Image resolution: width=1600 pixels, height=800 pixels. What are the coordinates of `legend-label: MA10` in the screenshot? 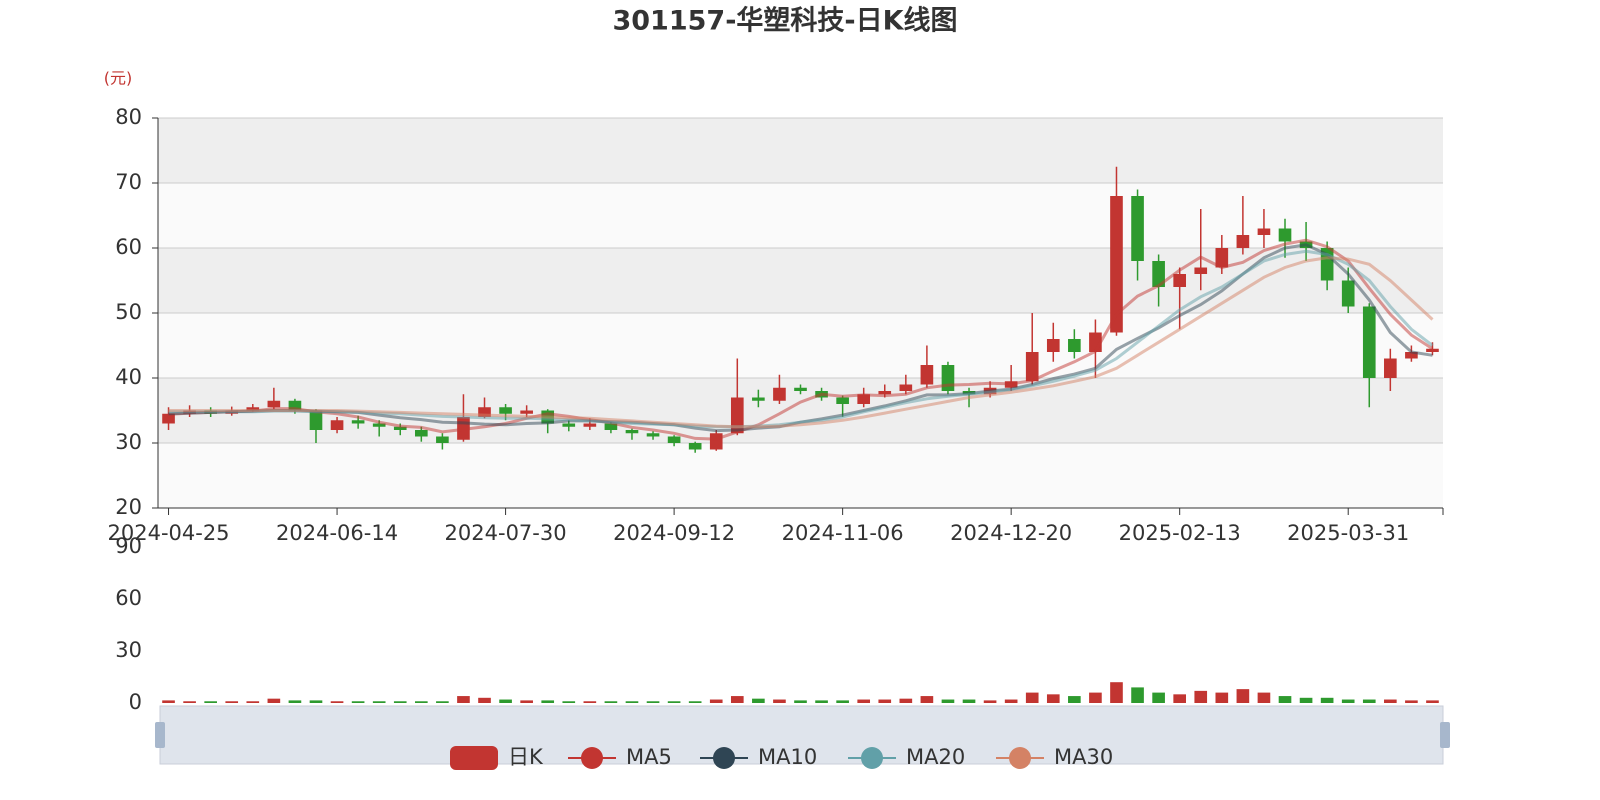 It's located at (787, 757).